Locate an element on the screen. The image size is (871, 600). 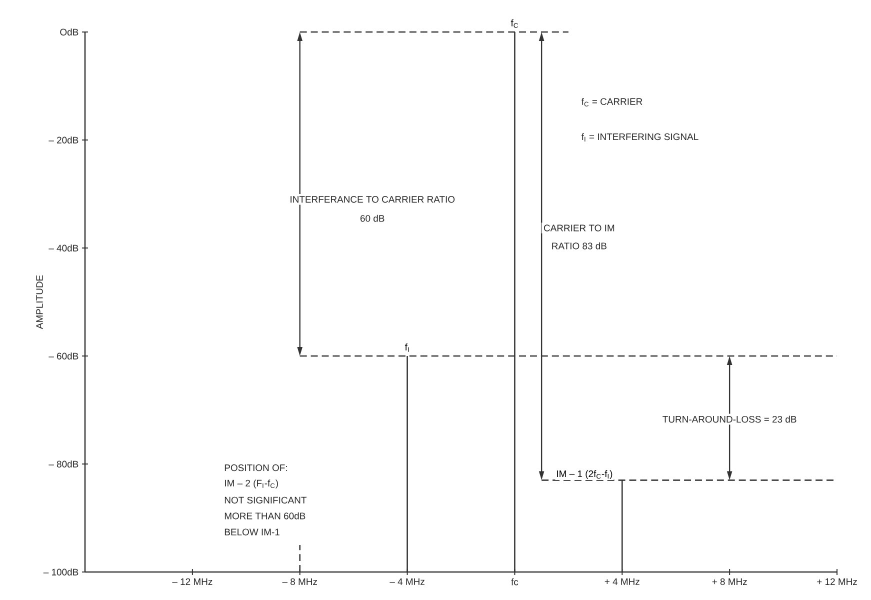
annotation: f$_{I}$ = INTERFERING SIGNAL is located at coordinates (640, 137).